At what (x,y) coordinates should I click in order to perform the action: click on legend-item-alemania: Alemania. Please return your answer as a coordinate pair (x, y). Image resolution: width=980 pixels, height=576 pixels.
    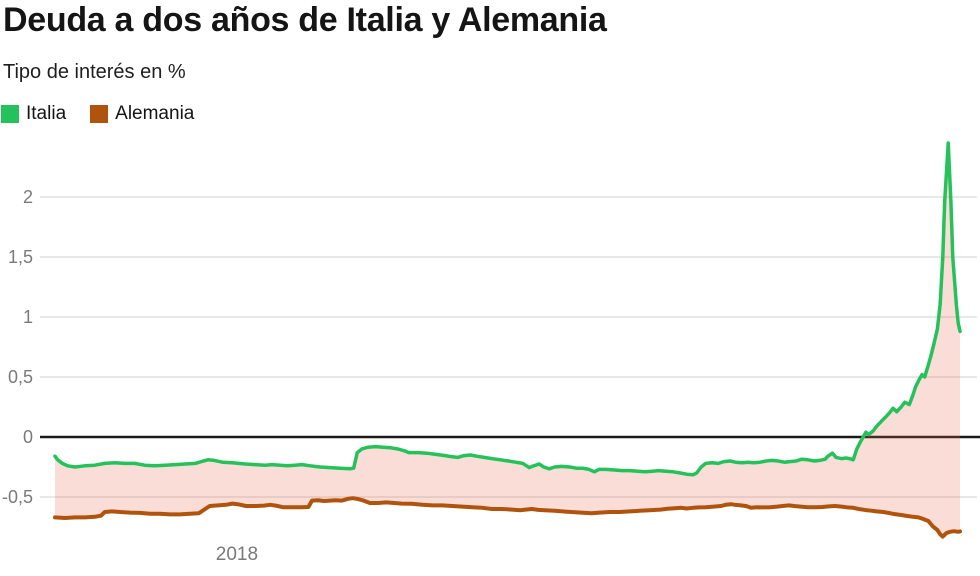
    Looking at the image, I should click on (142, 114).